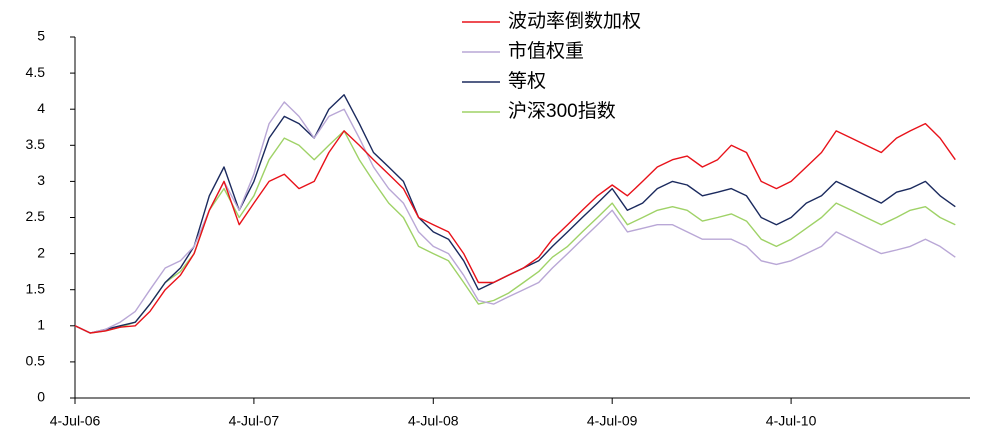  Describe the element at coordinates (41, 397) in the screenshot. I see `y-tick-label: 0` at that location.